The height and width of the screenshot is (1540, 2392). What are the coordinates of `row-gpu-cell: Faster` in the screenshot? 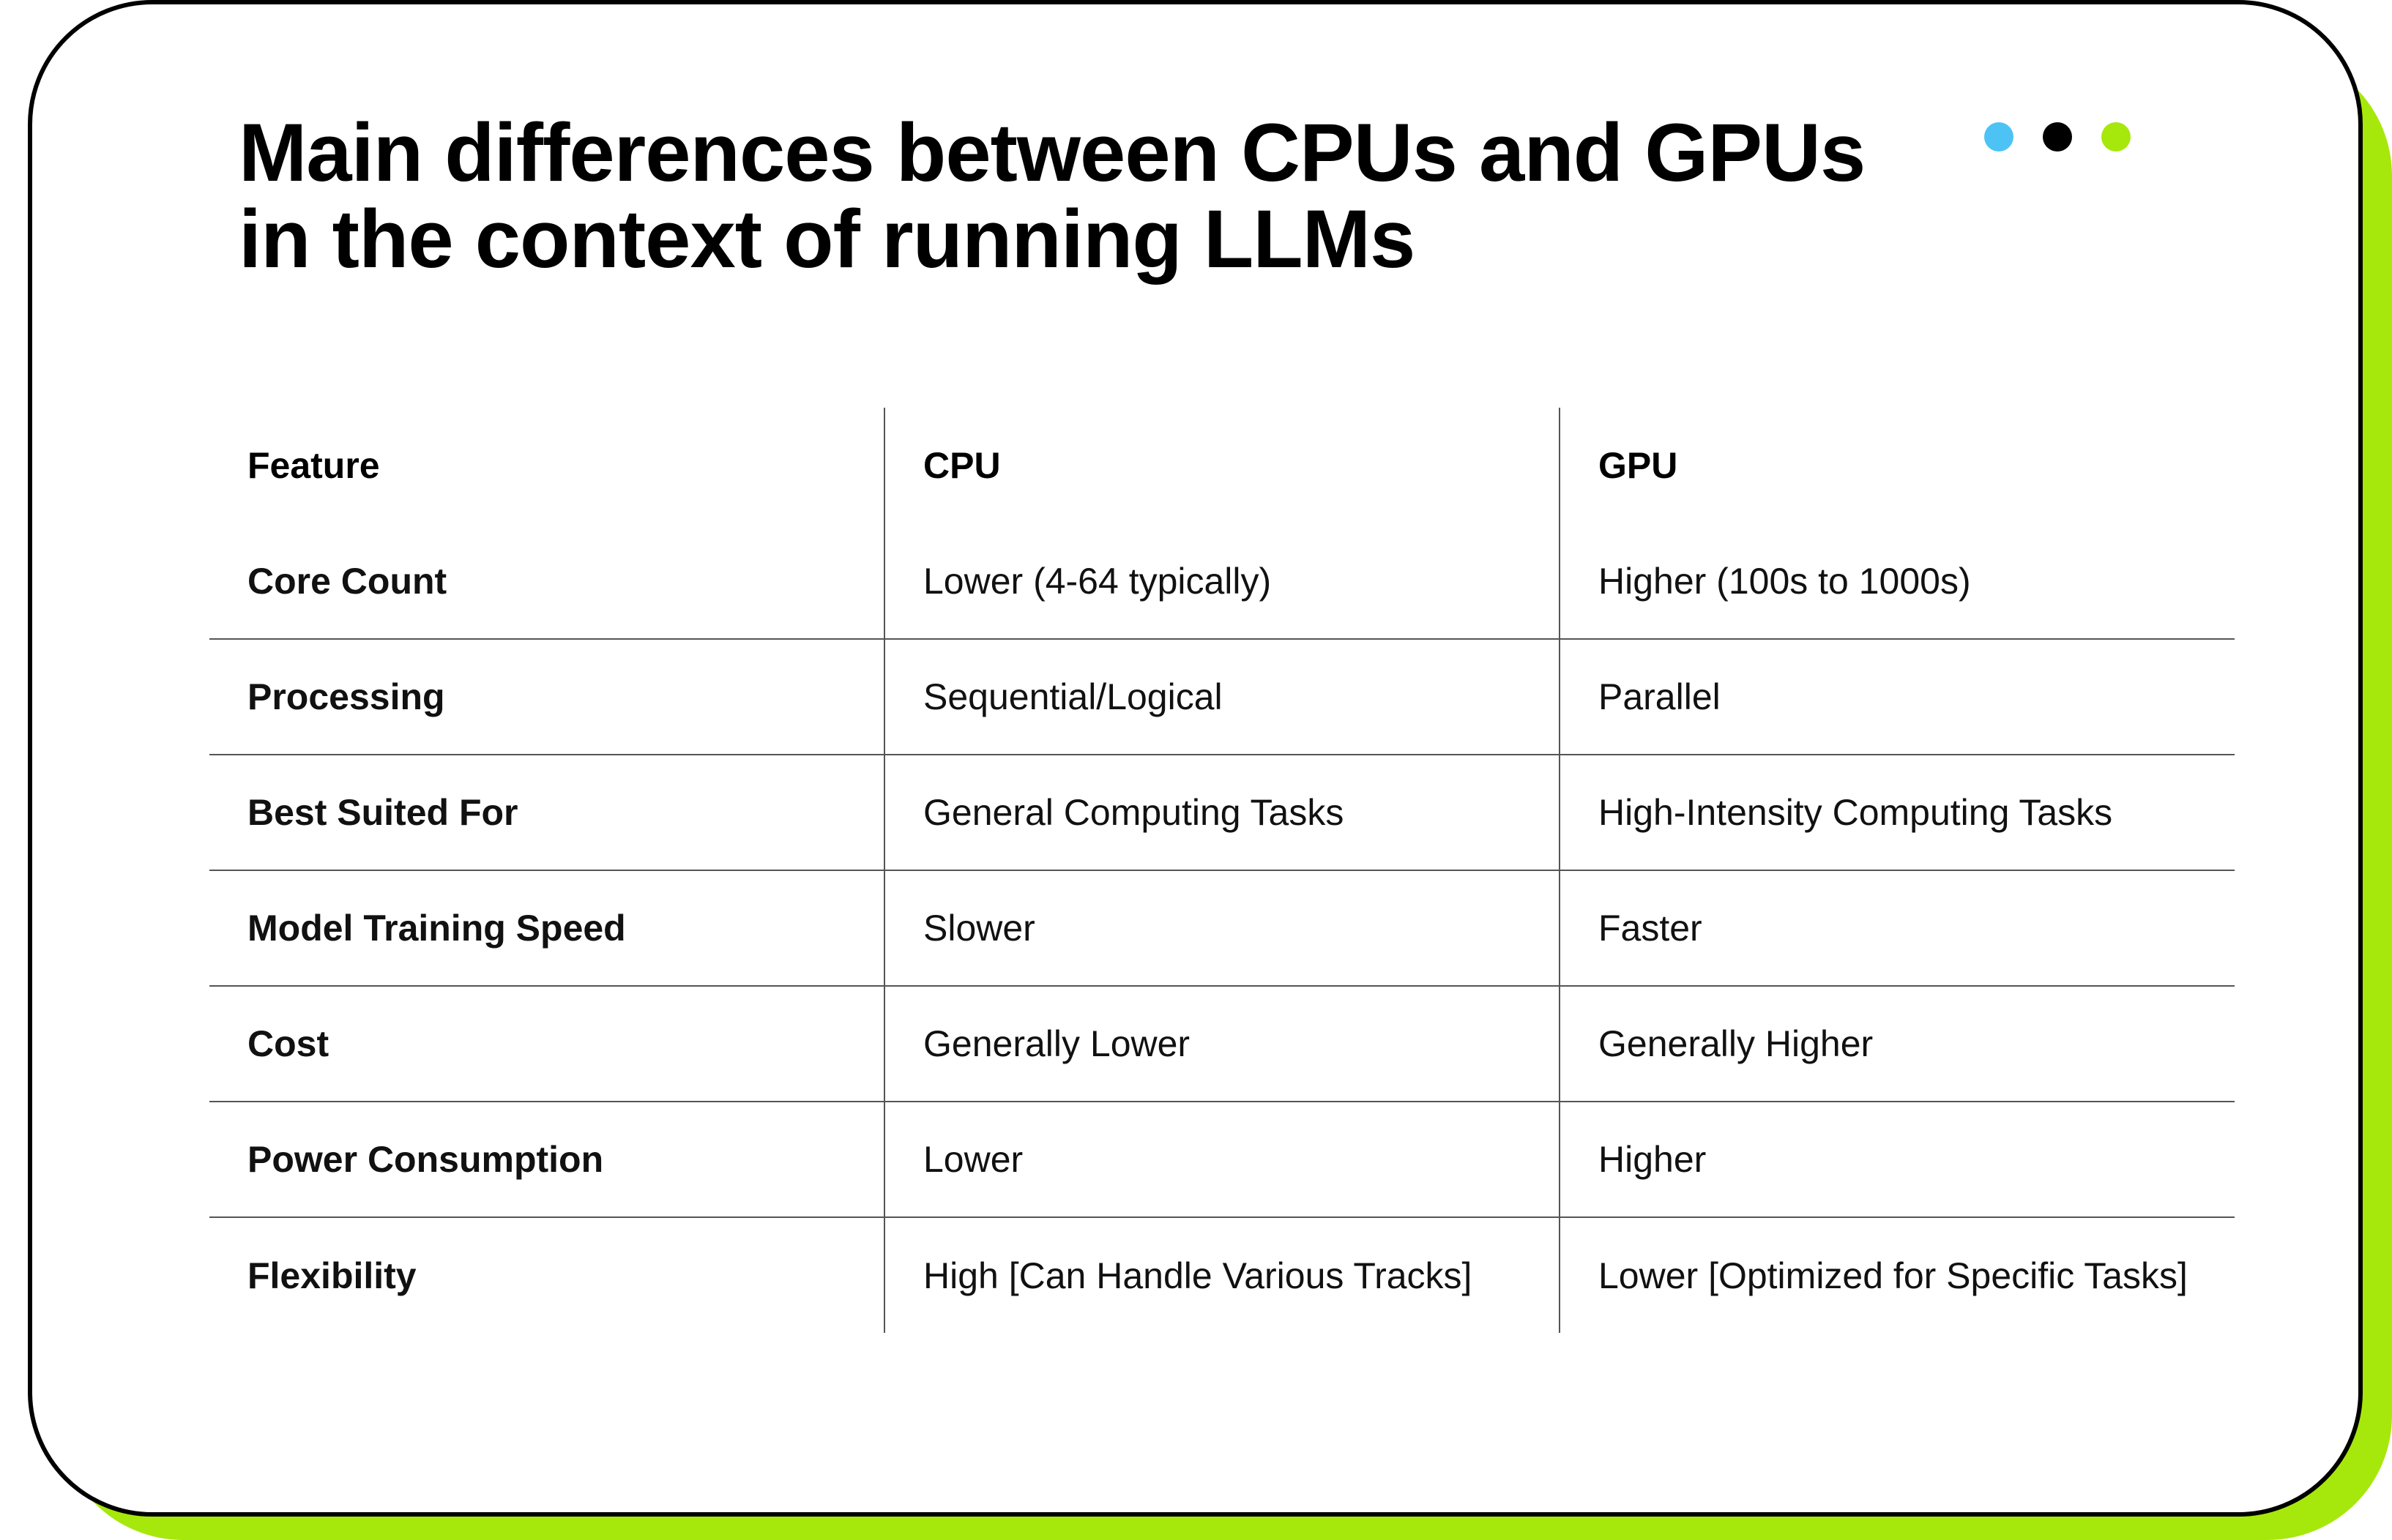 It's located at (1897, 928).